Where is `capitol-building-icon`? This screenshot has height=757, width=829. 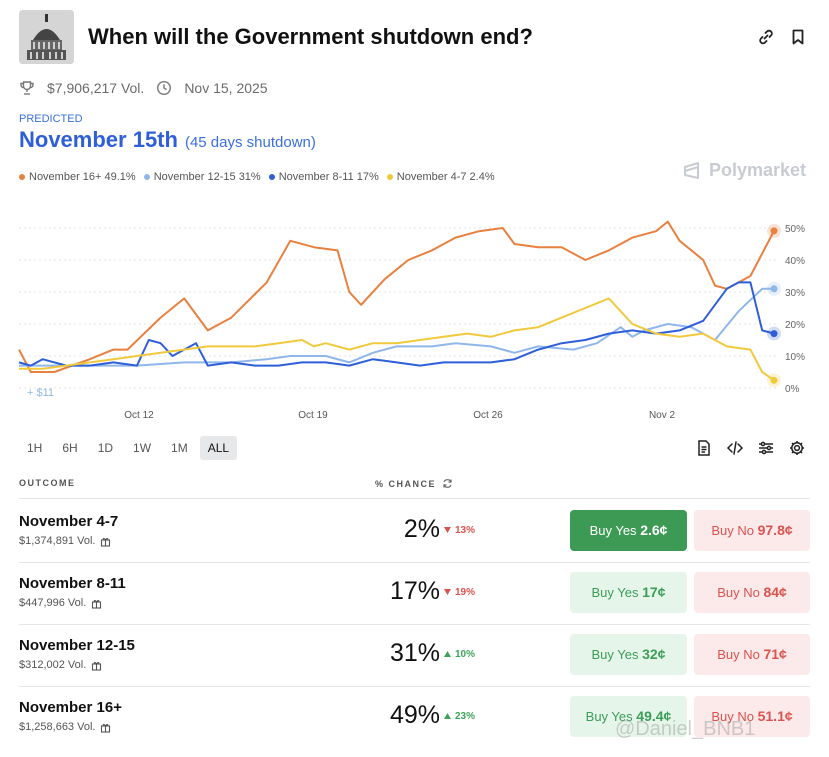
capitol-building-icon is located at coordinates (46, 37).